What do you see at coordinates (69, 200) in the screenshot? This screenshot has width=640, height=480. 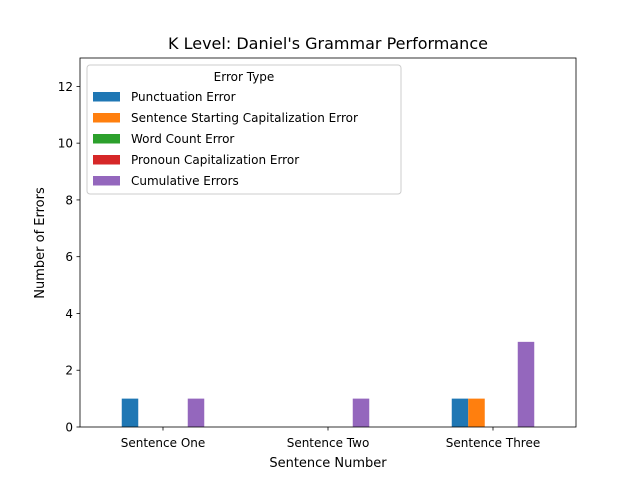 I see `y-tick-label: 8` at bounding box center [69, 200].